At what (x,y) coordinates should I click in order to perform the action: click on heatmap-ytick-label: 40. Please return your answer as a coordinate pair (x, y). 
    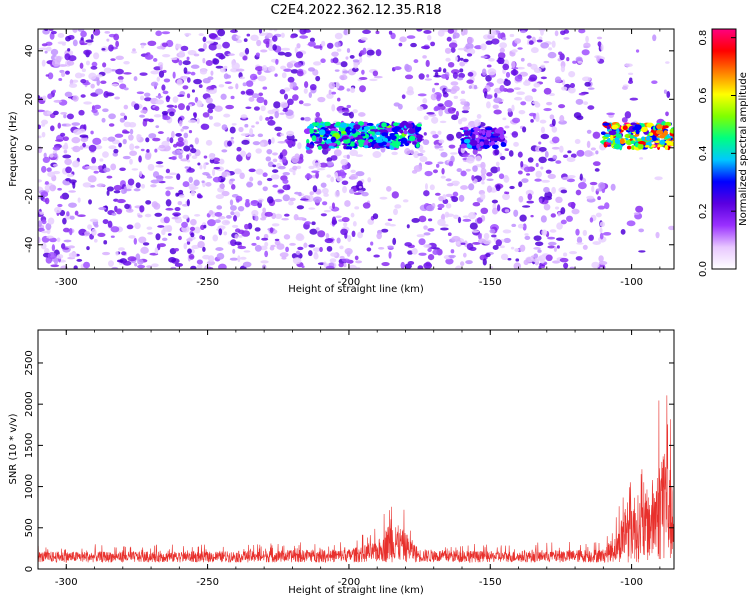
    Looking at the image, I should click on (29, 50).